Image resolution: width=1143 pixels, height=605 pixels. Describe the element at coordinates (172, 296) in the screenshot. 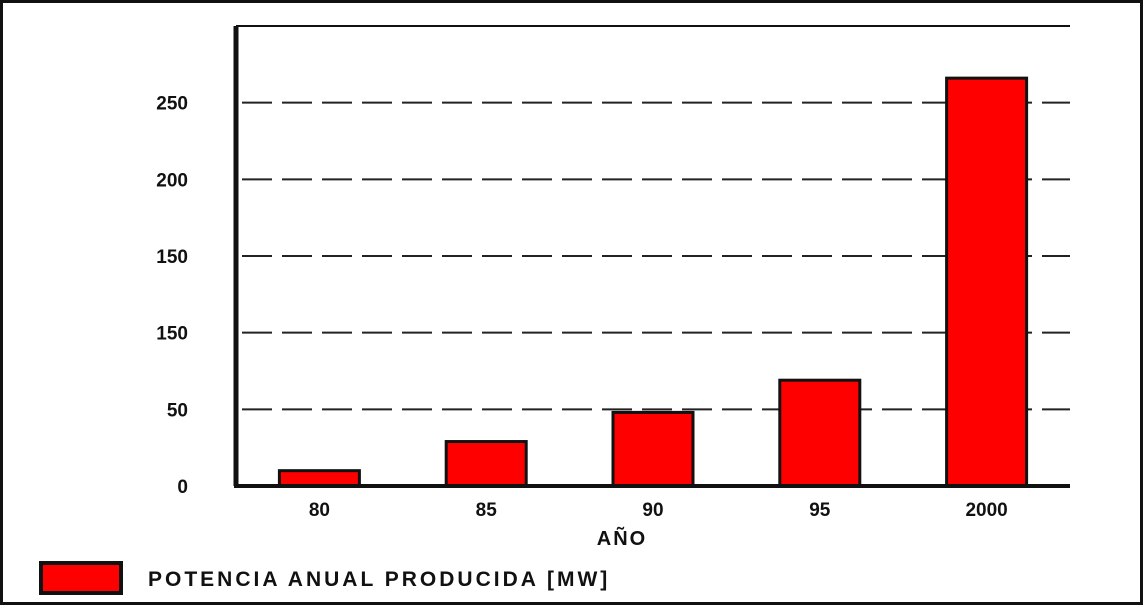

I see `y-tick-labels: 0 50 150 150 200 250` at that location.